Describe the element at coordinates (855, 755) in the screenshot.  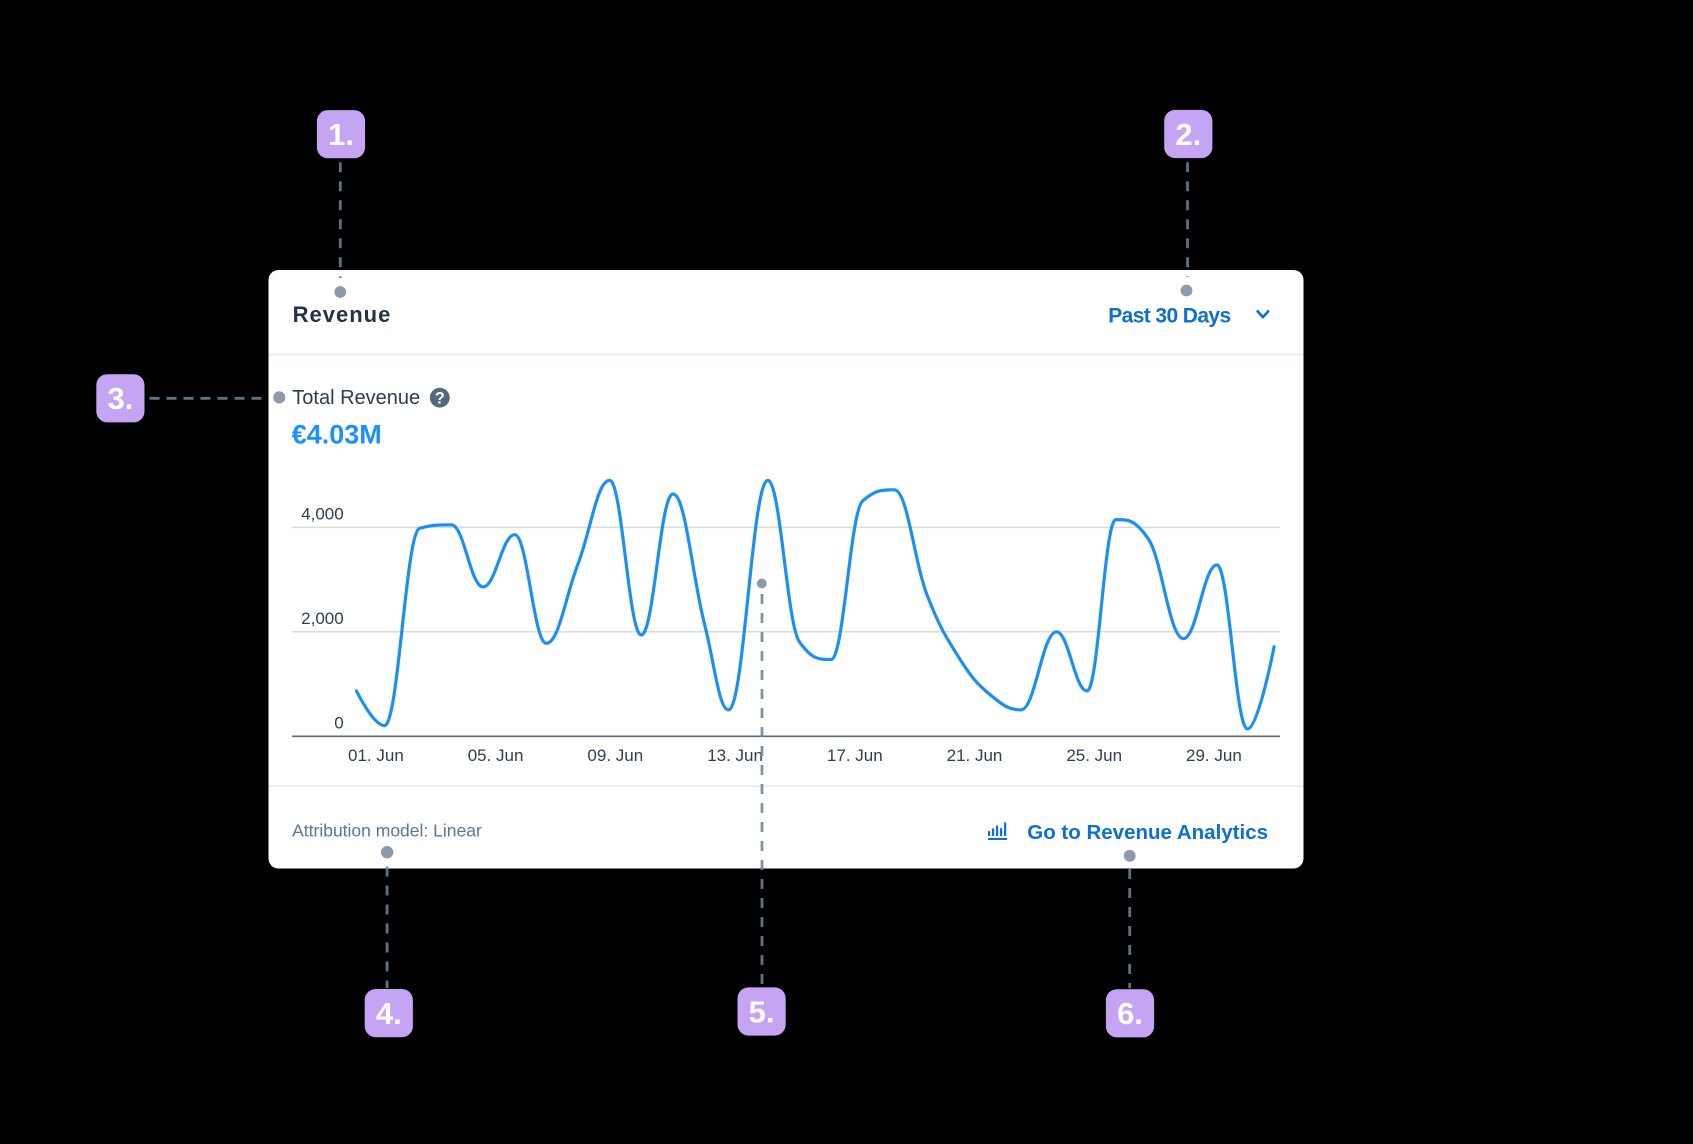
I see `svg-text: 17. Jun` at that location.